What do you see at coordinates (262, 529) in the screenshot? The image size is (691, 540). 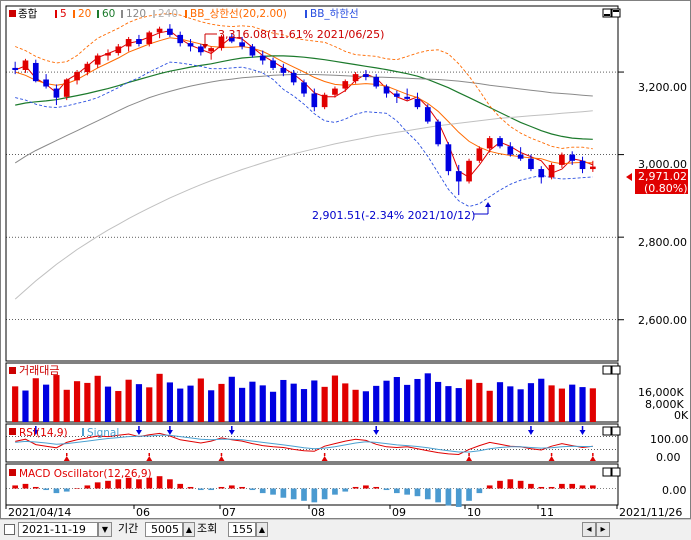 I see `count-spin-icon: ▲` at bounding box center [262, 529].